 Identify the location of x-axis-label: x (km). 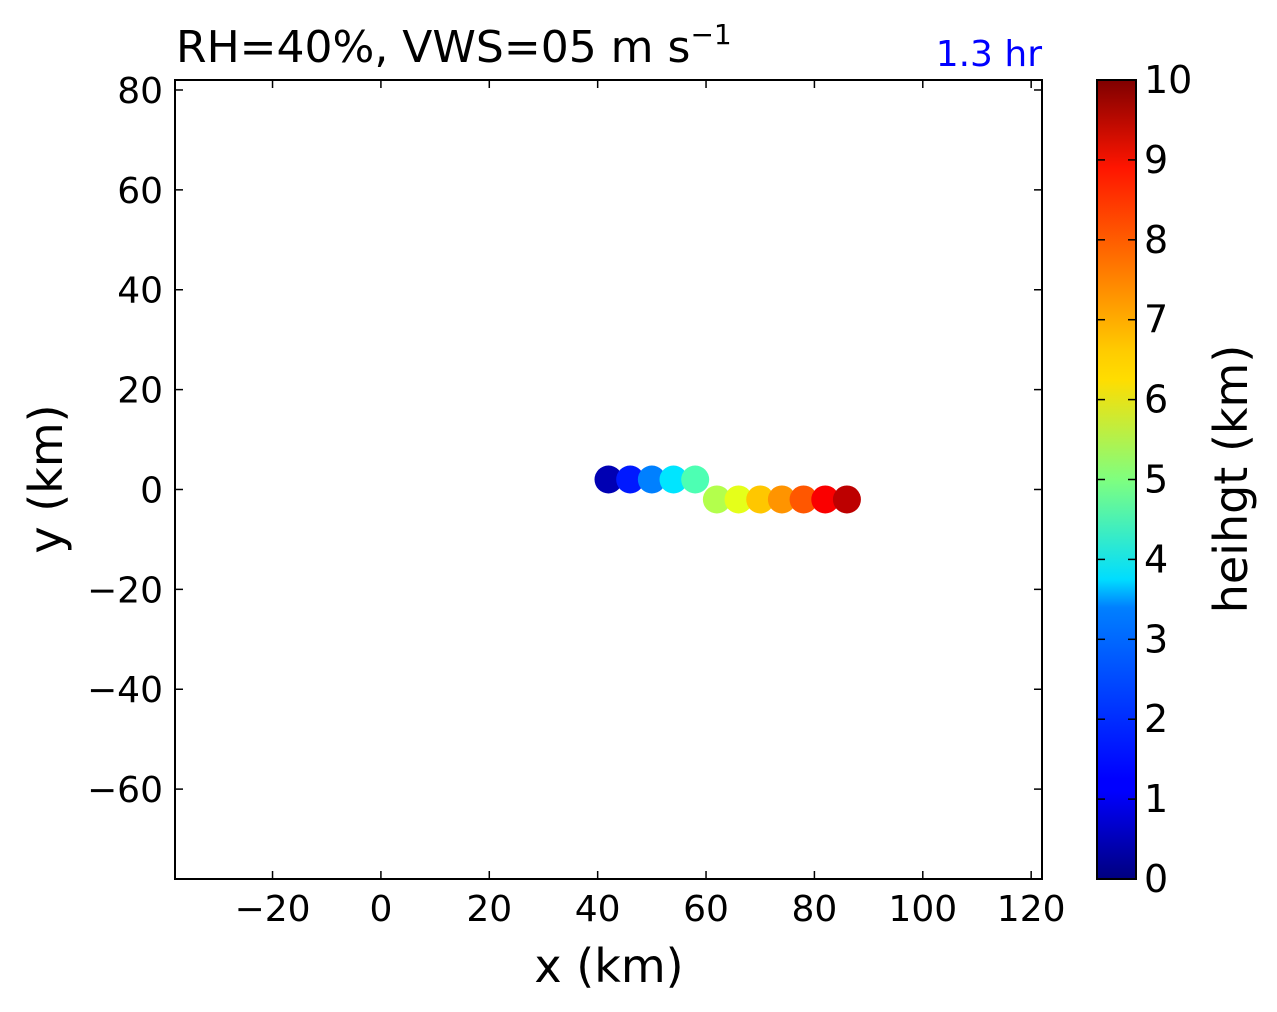
(608, 966).